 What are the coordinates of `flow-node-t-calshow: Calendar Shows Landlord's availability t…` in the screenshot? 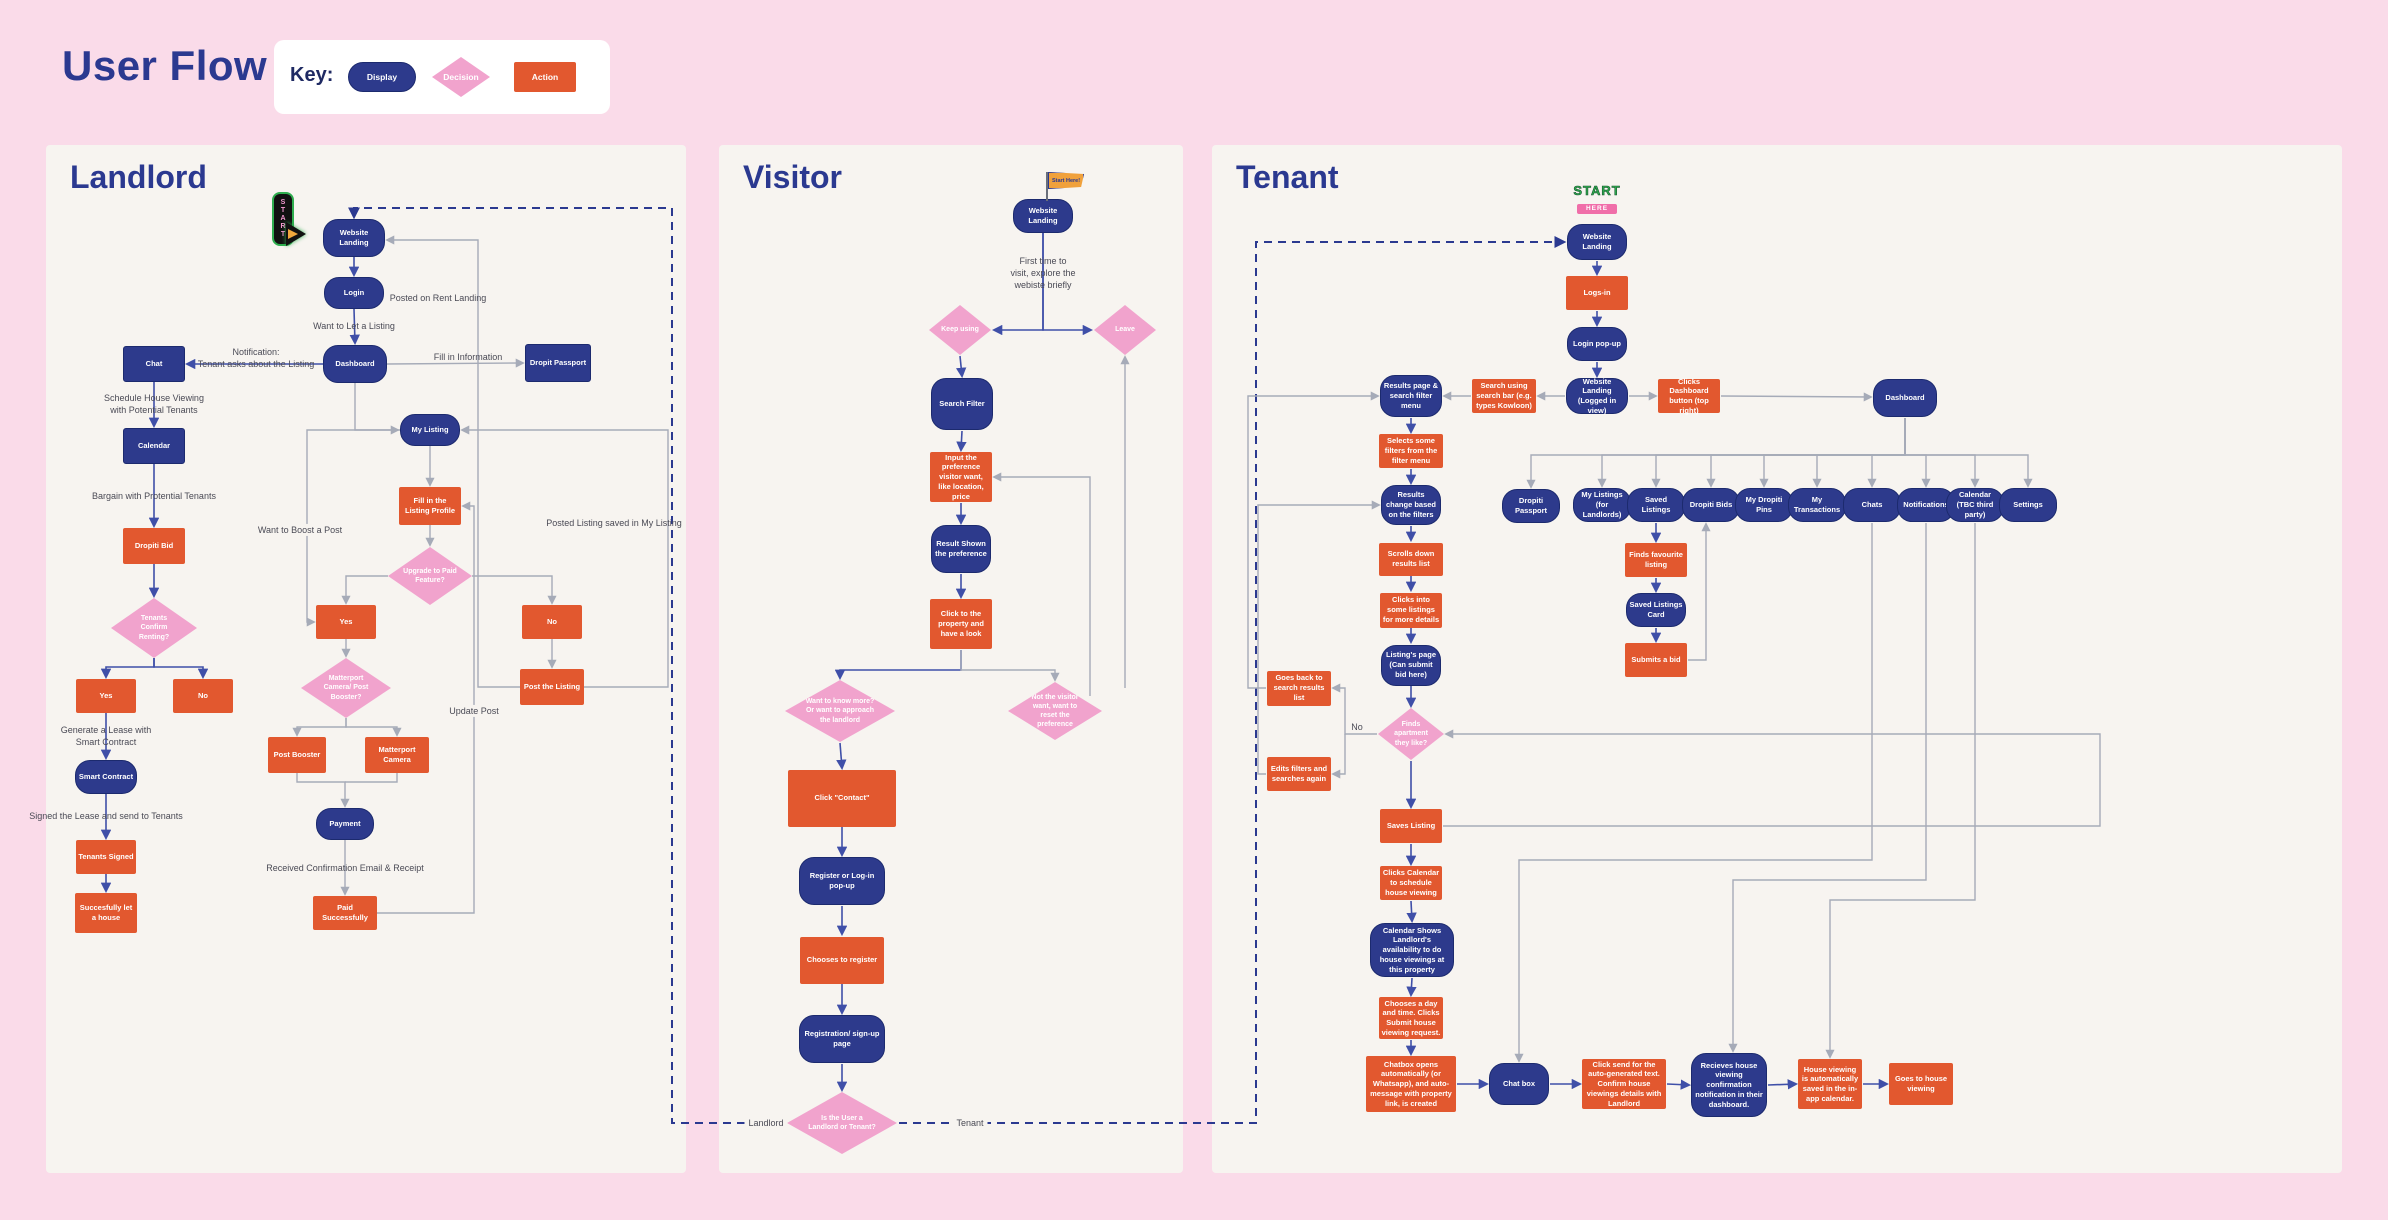 It's located at (1412, 950).